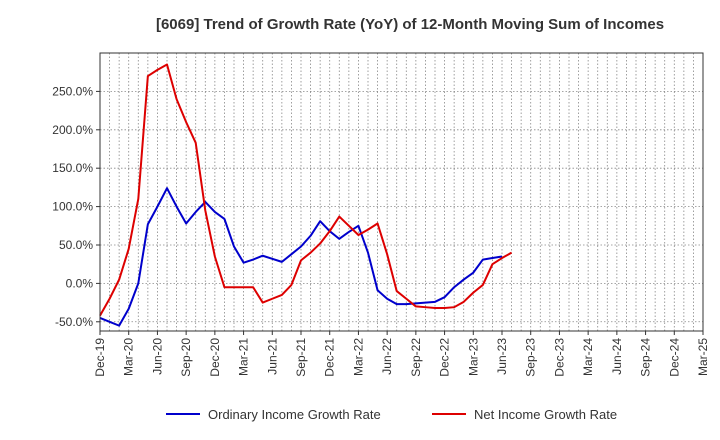 The height and width of the screenshot is (440, 720). I want to click on y-tick-label: 150.0%, so click(72, 168).